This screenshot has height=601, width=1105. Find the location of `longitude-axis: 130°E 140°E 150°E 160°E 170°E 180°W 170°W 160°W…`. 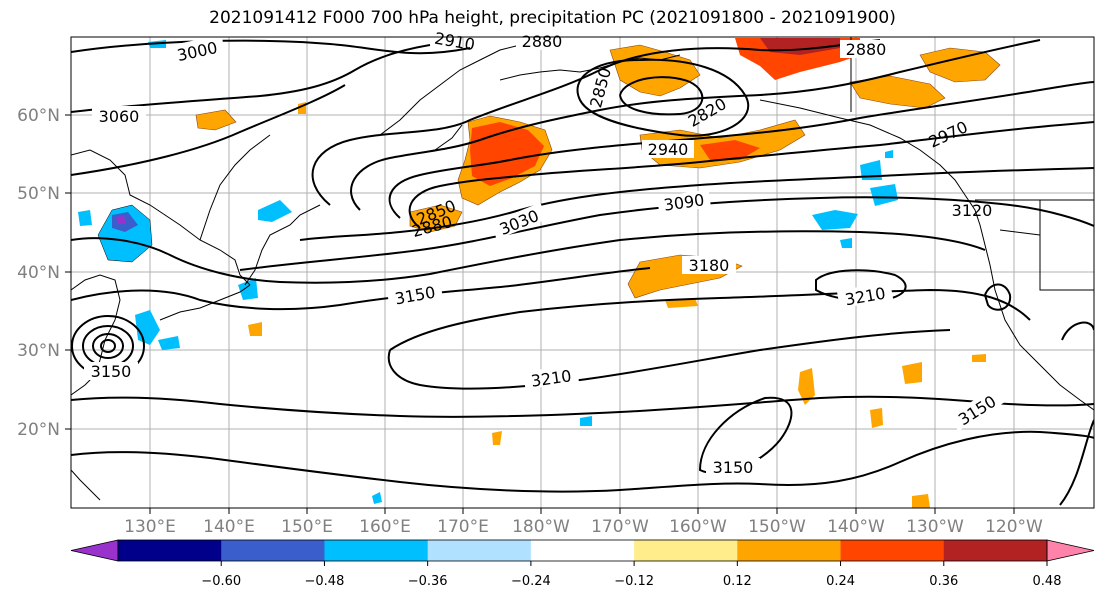

longitude-axis: 130°E 140°E 150°E 160°E 170°E 180°W 170°W 160°W… is located at coordinates (583, 522).